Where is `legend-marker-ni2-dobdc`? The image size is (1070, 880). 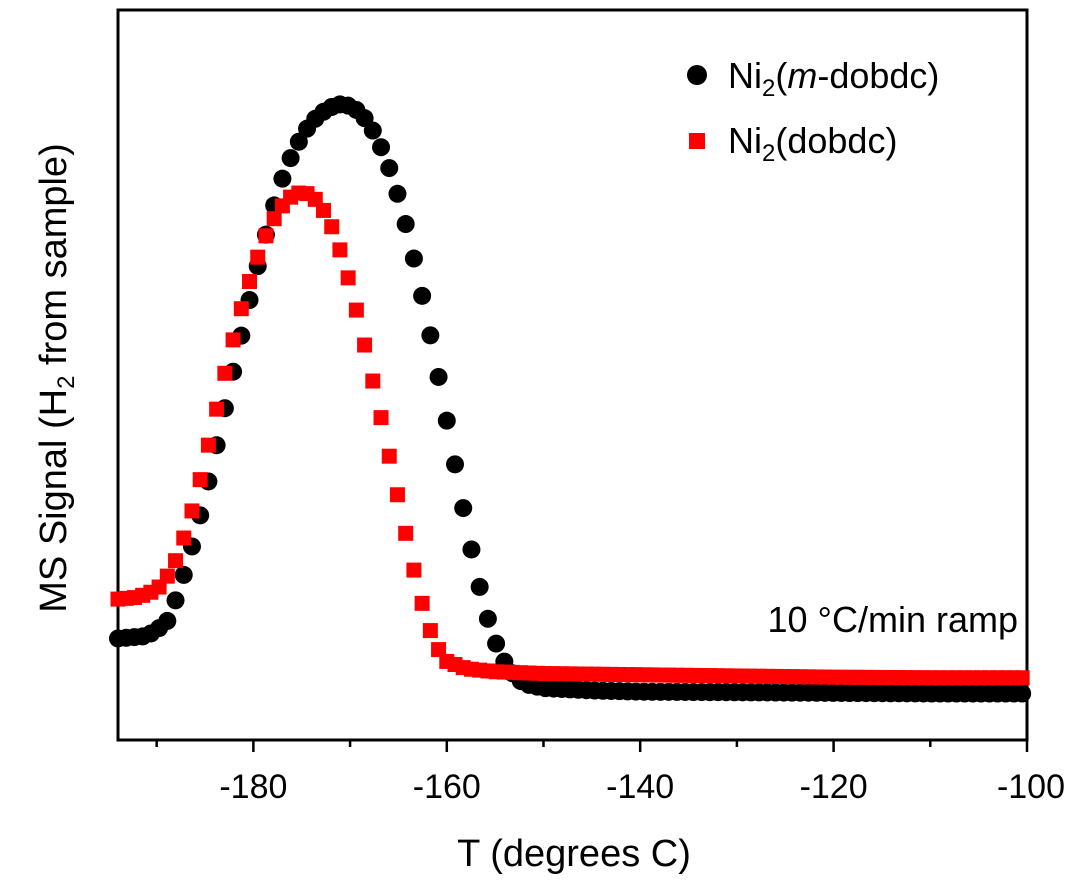 legend-marker-ni2-dobdc is located at coordinates (697, 141).